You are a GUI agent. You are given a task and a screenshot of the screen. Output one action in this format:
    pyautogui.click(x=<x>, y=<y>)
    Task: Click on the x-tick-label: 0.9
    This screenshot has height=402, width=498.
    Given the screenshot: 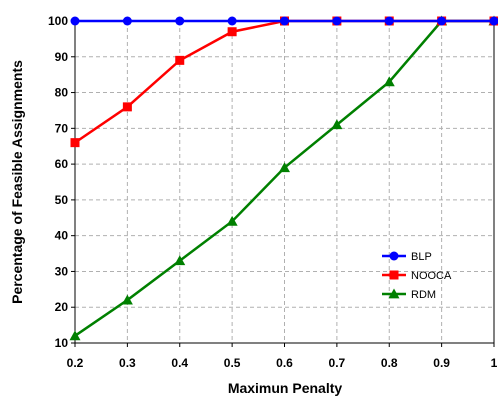 What is the action you would take?
    pyautogui.click(x=441, y=363)
    